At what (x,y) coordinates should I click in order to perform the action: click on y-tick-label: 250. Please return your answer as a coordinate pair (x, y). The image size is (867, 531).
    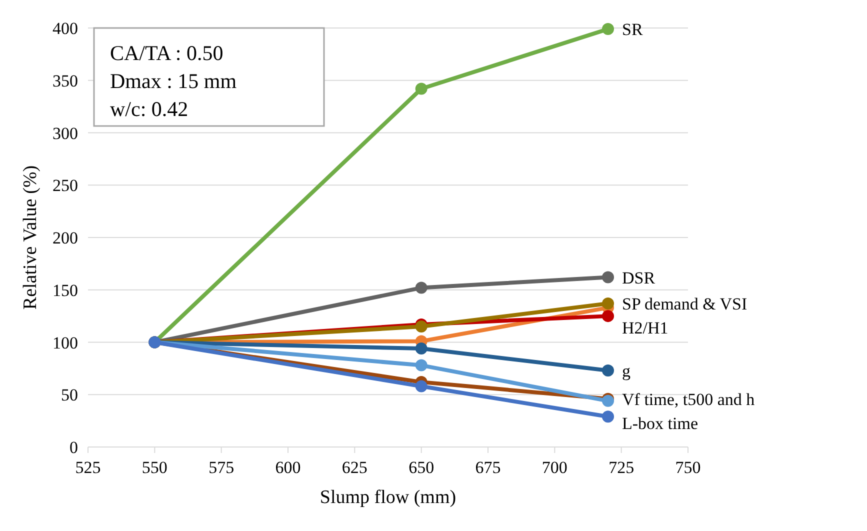
    Looking at the image, I should click on (65, 186).